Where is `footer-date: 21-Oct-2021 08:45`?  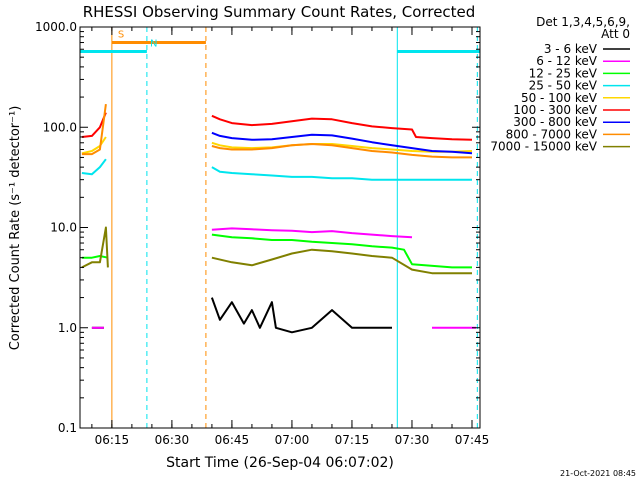
footer-date: 21-Oct-2021 08:45 is located at coordinates (598, 473).